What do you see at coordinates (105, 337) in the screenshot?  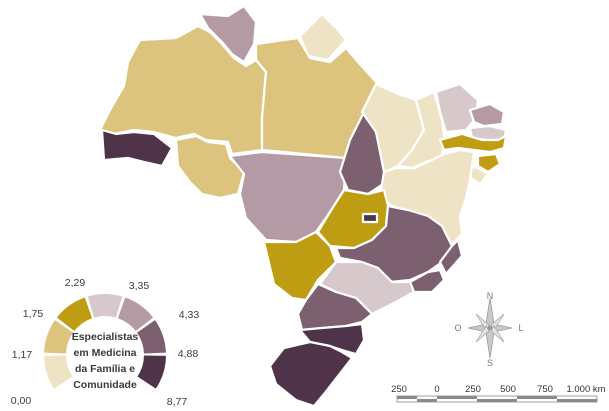 I see `legend-title-line-1: Especialistas` at bounding box center [105, 337].